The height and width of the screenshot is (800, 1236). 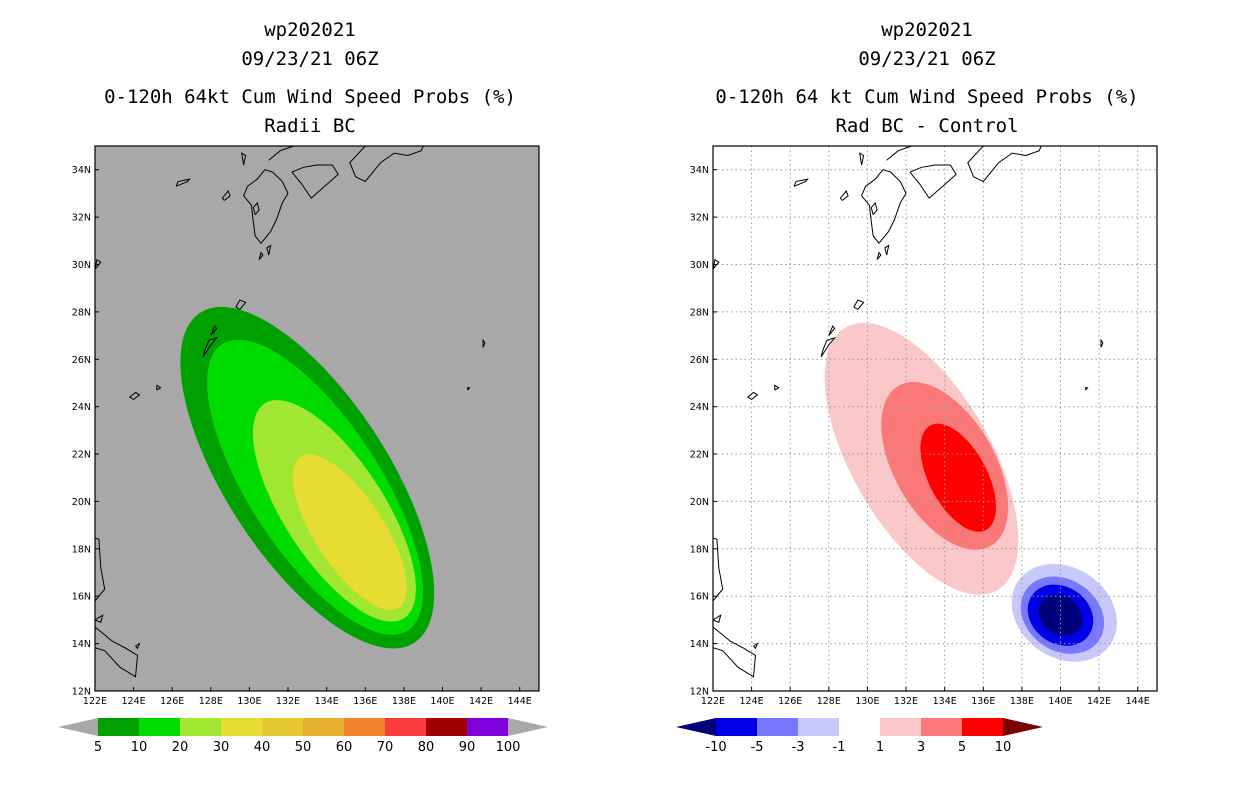 I want to click on y-tick-label: 18N, so click(x=81, y=549).